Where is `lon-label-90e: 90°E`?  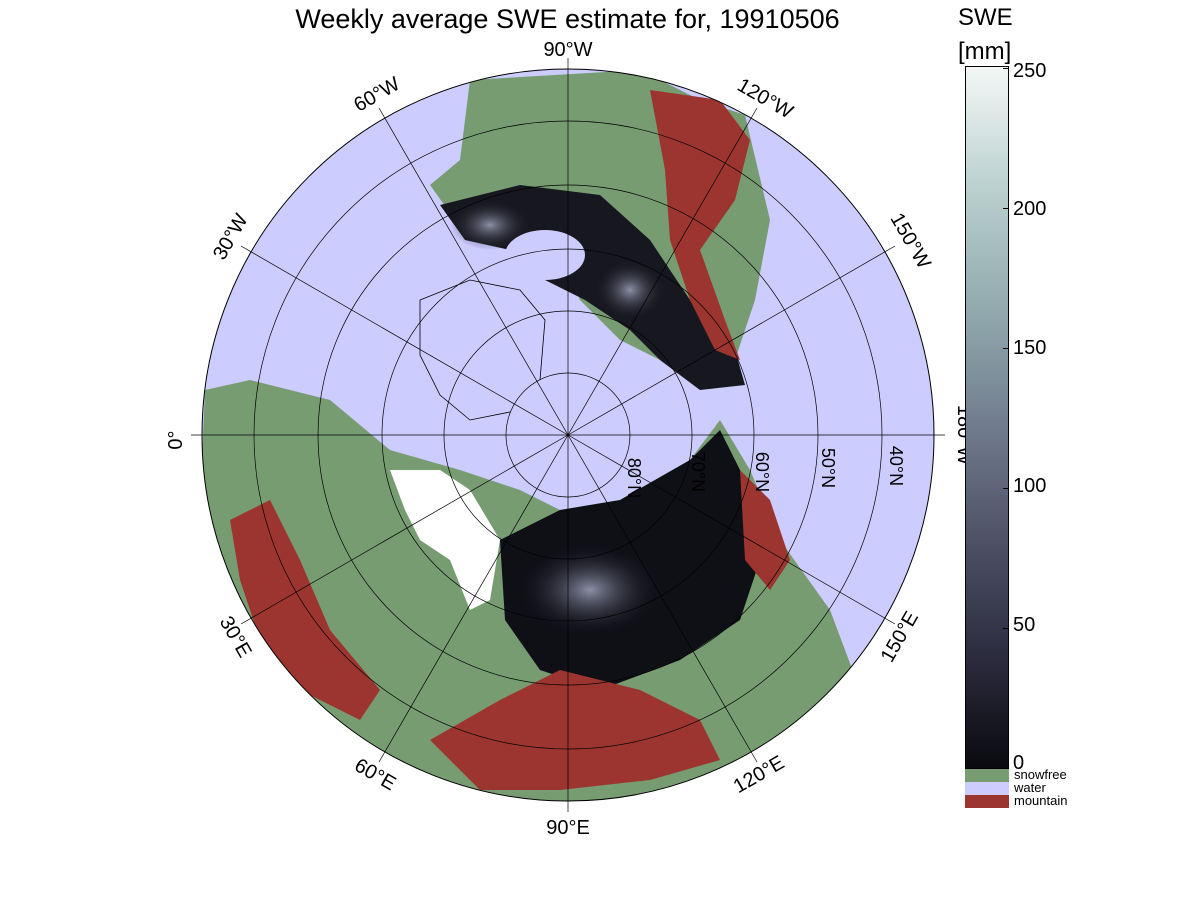 lon-label-90e: 90°E is located at coordinates (568, 828).